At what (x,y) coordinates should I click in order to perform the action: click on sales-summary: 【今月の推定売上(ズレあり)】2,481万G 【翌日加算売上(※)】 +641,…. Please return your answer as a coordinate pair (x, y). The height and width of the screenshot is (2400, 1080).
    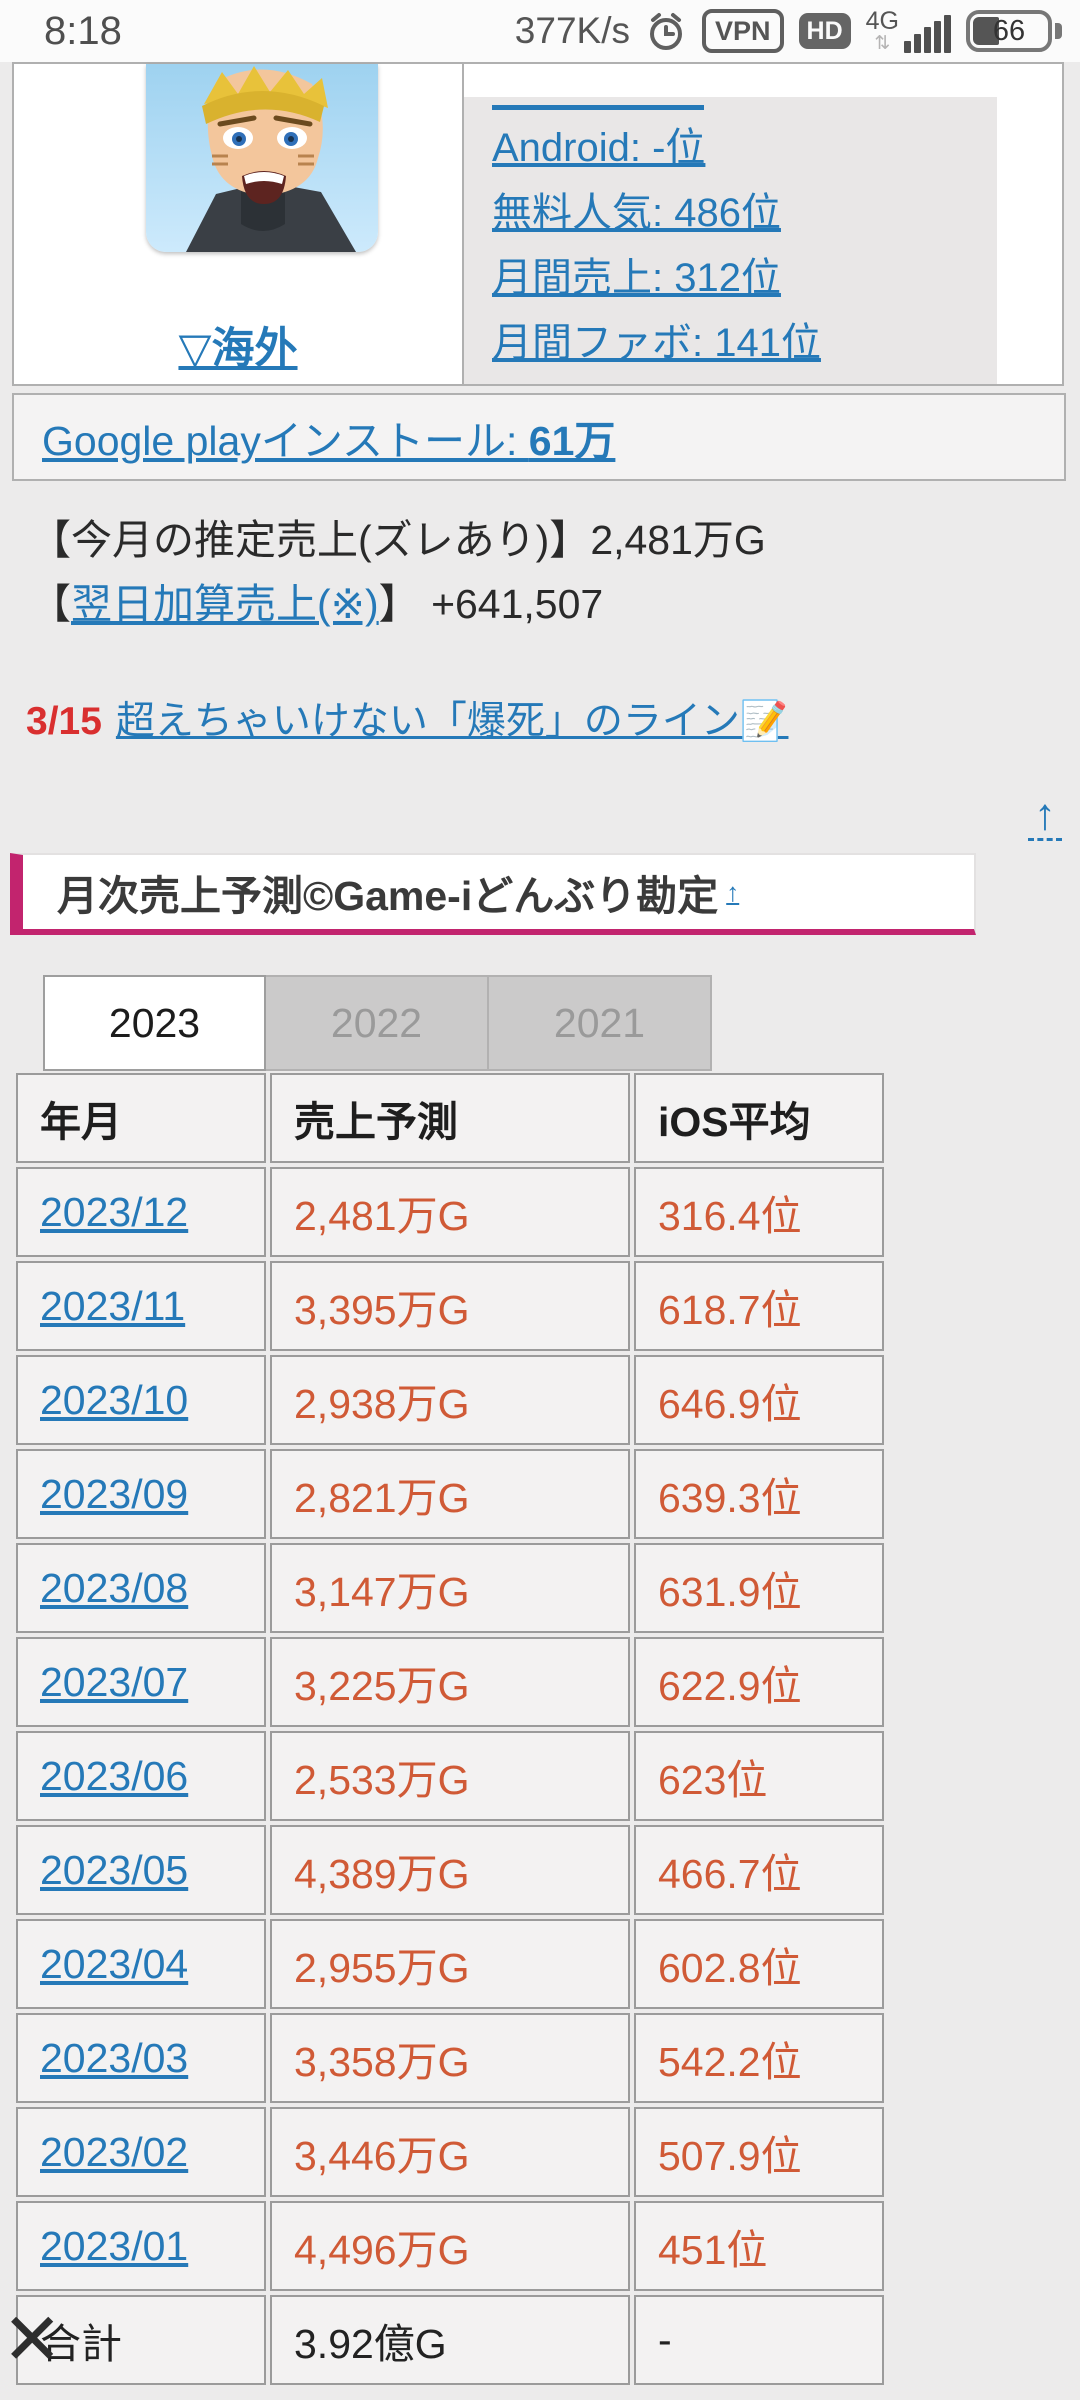
    Looking at the image, I should click on (398, 572).